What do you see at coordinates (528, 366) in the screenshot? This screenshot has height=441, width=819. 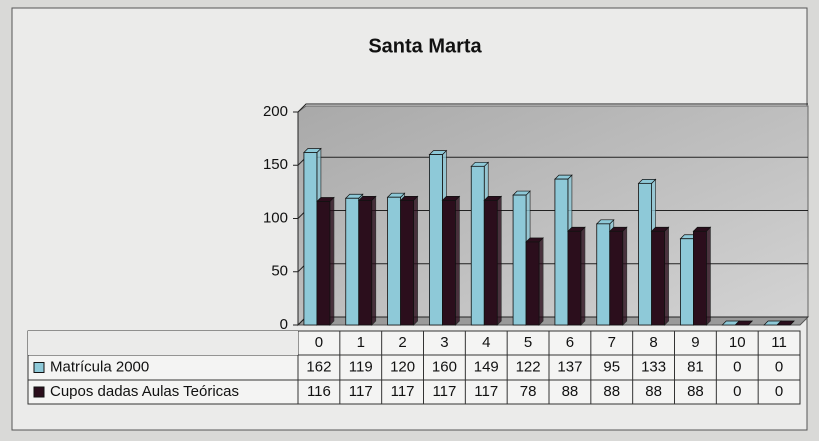 I see `table-value: 122` at bounding box center [528, 366].